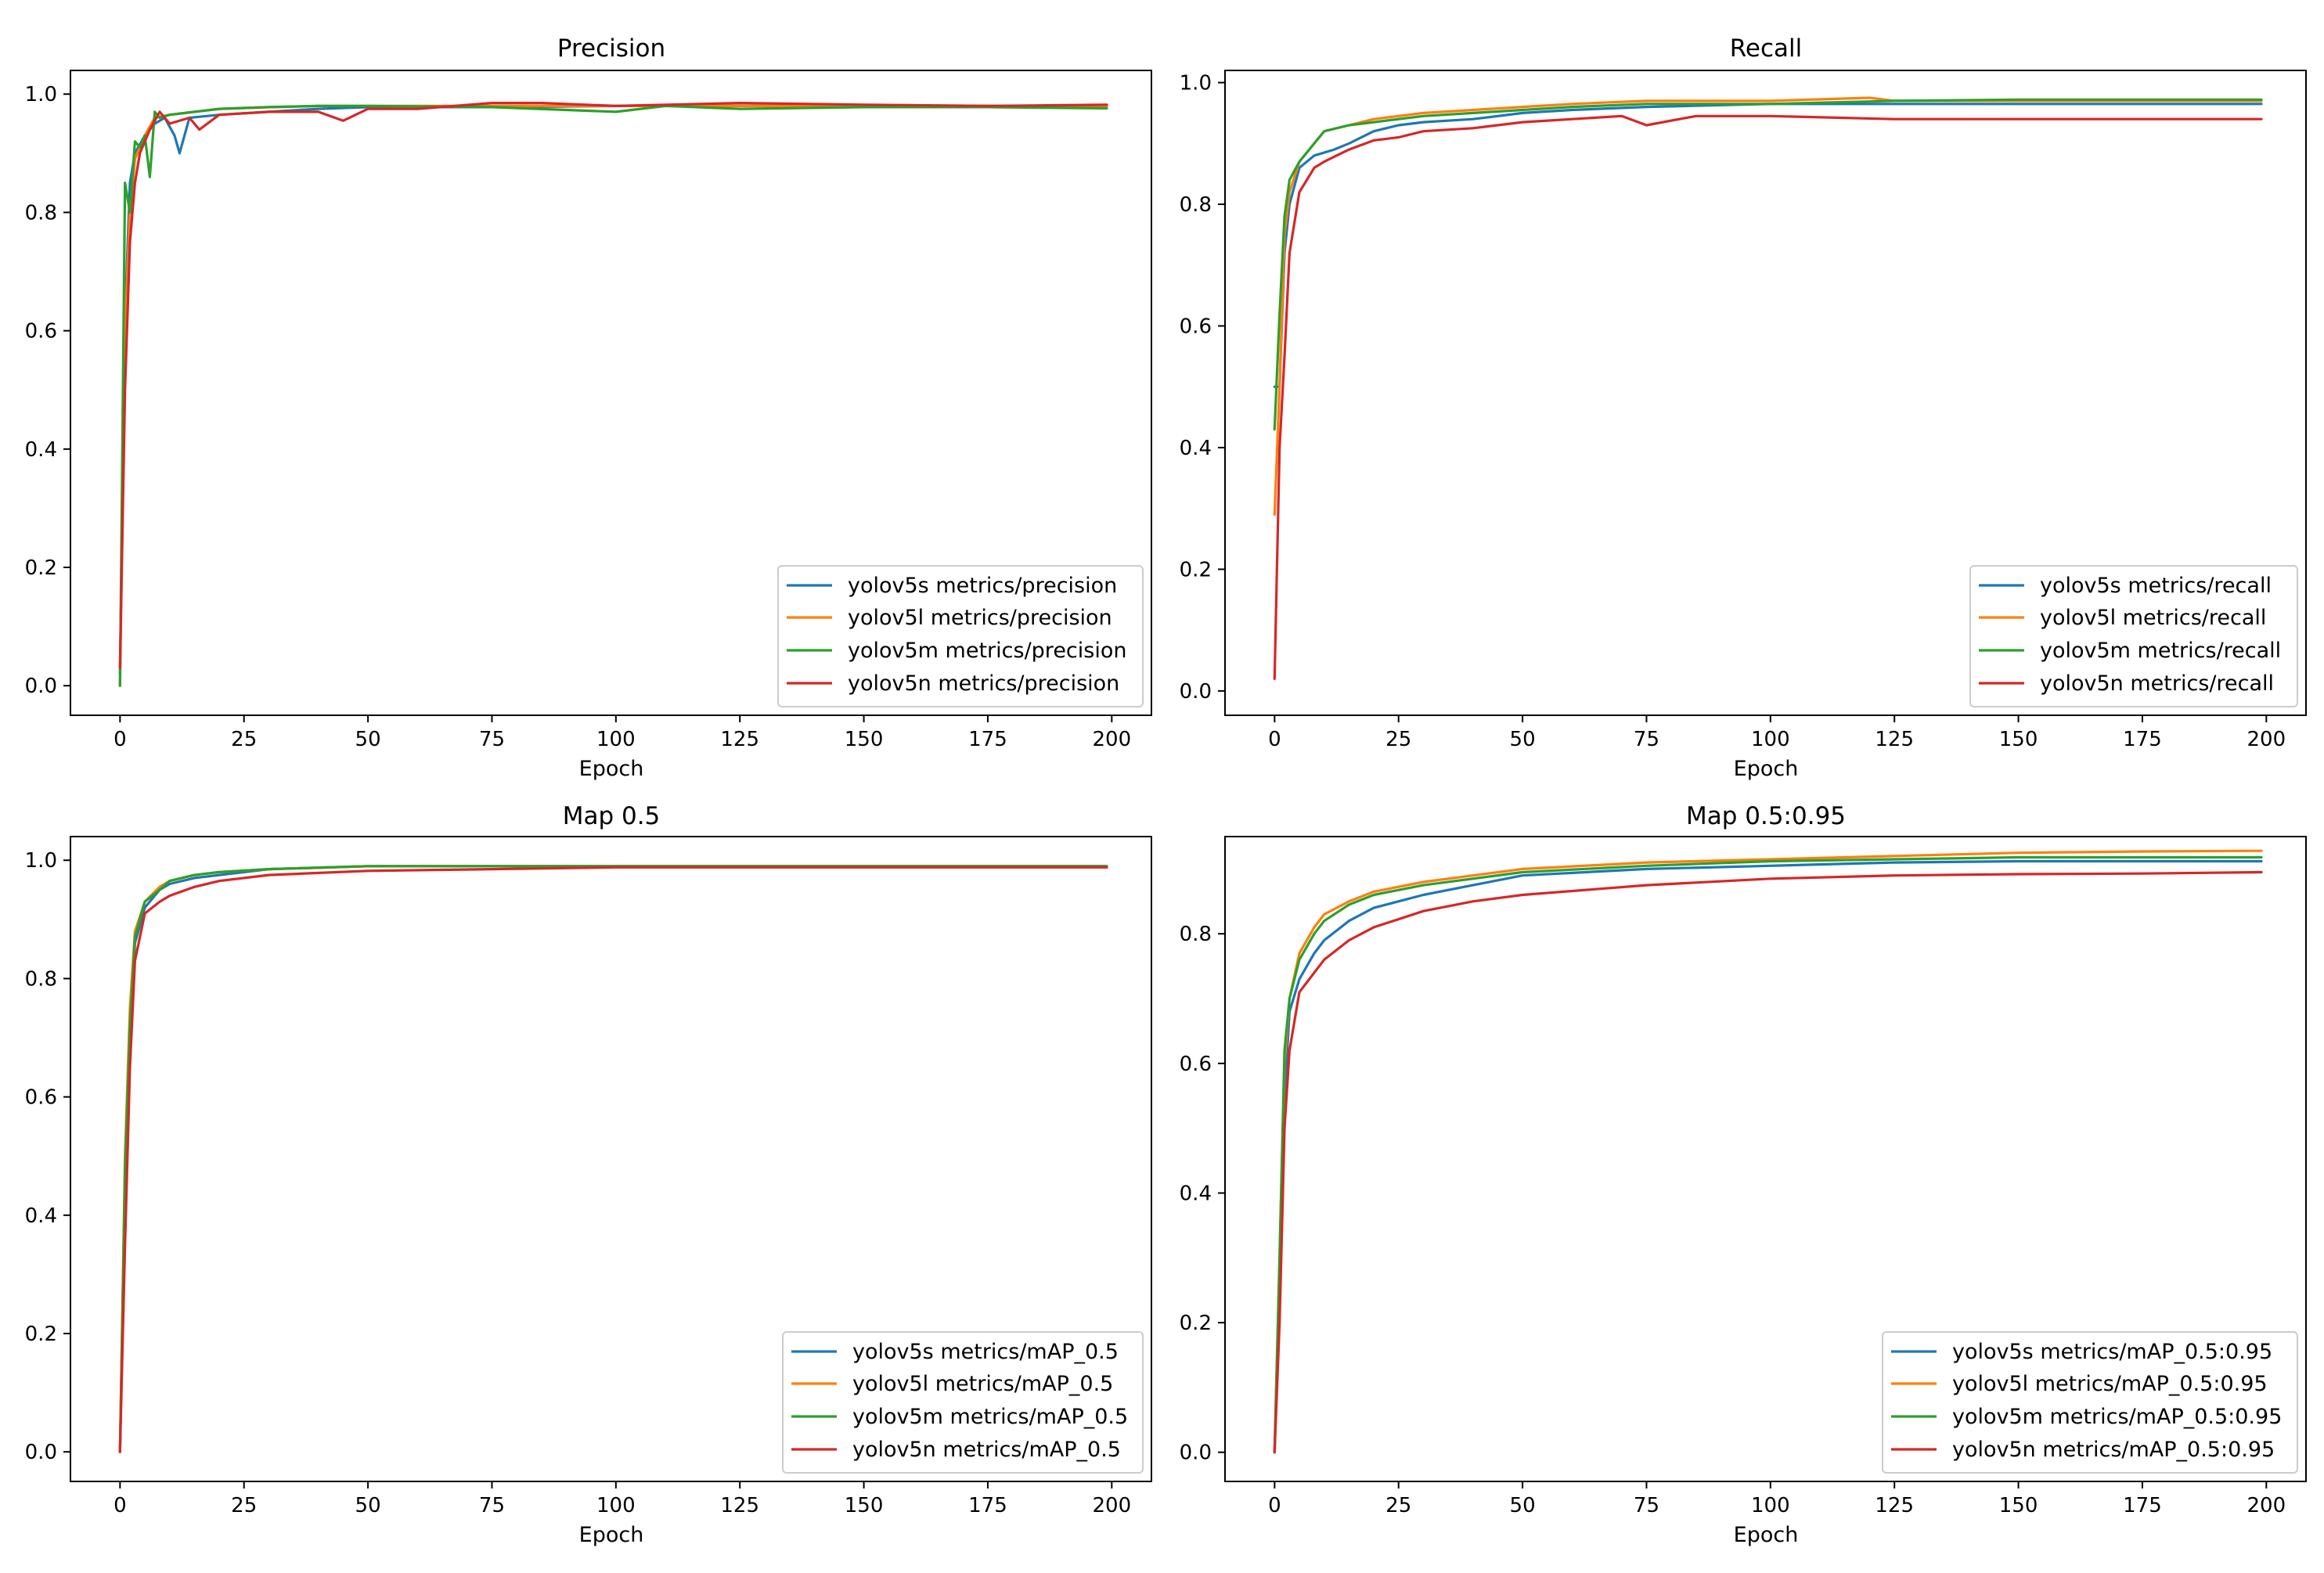 The width and height of the screenshot is (2324, 1573). What do you see at coordinates (987, 739) in the screenshot?
I see `precision-xtick-label: 175` at bounding box center [987, 739].